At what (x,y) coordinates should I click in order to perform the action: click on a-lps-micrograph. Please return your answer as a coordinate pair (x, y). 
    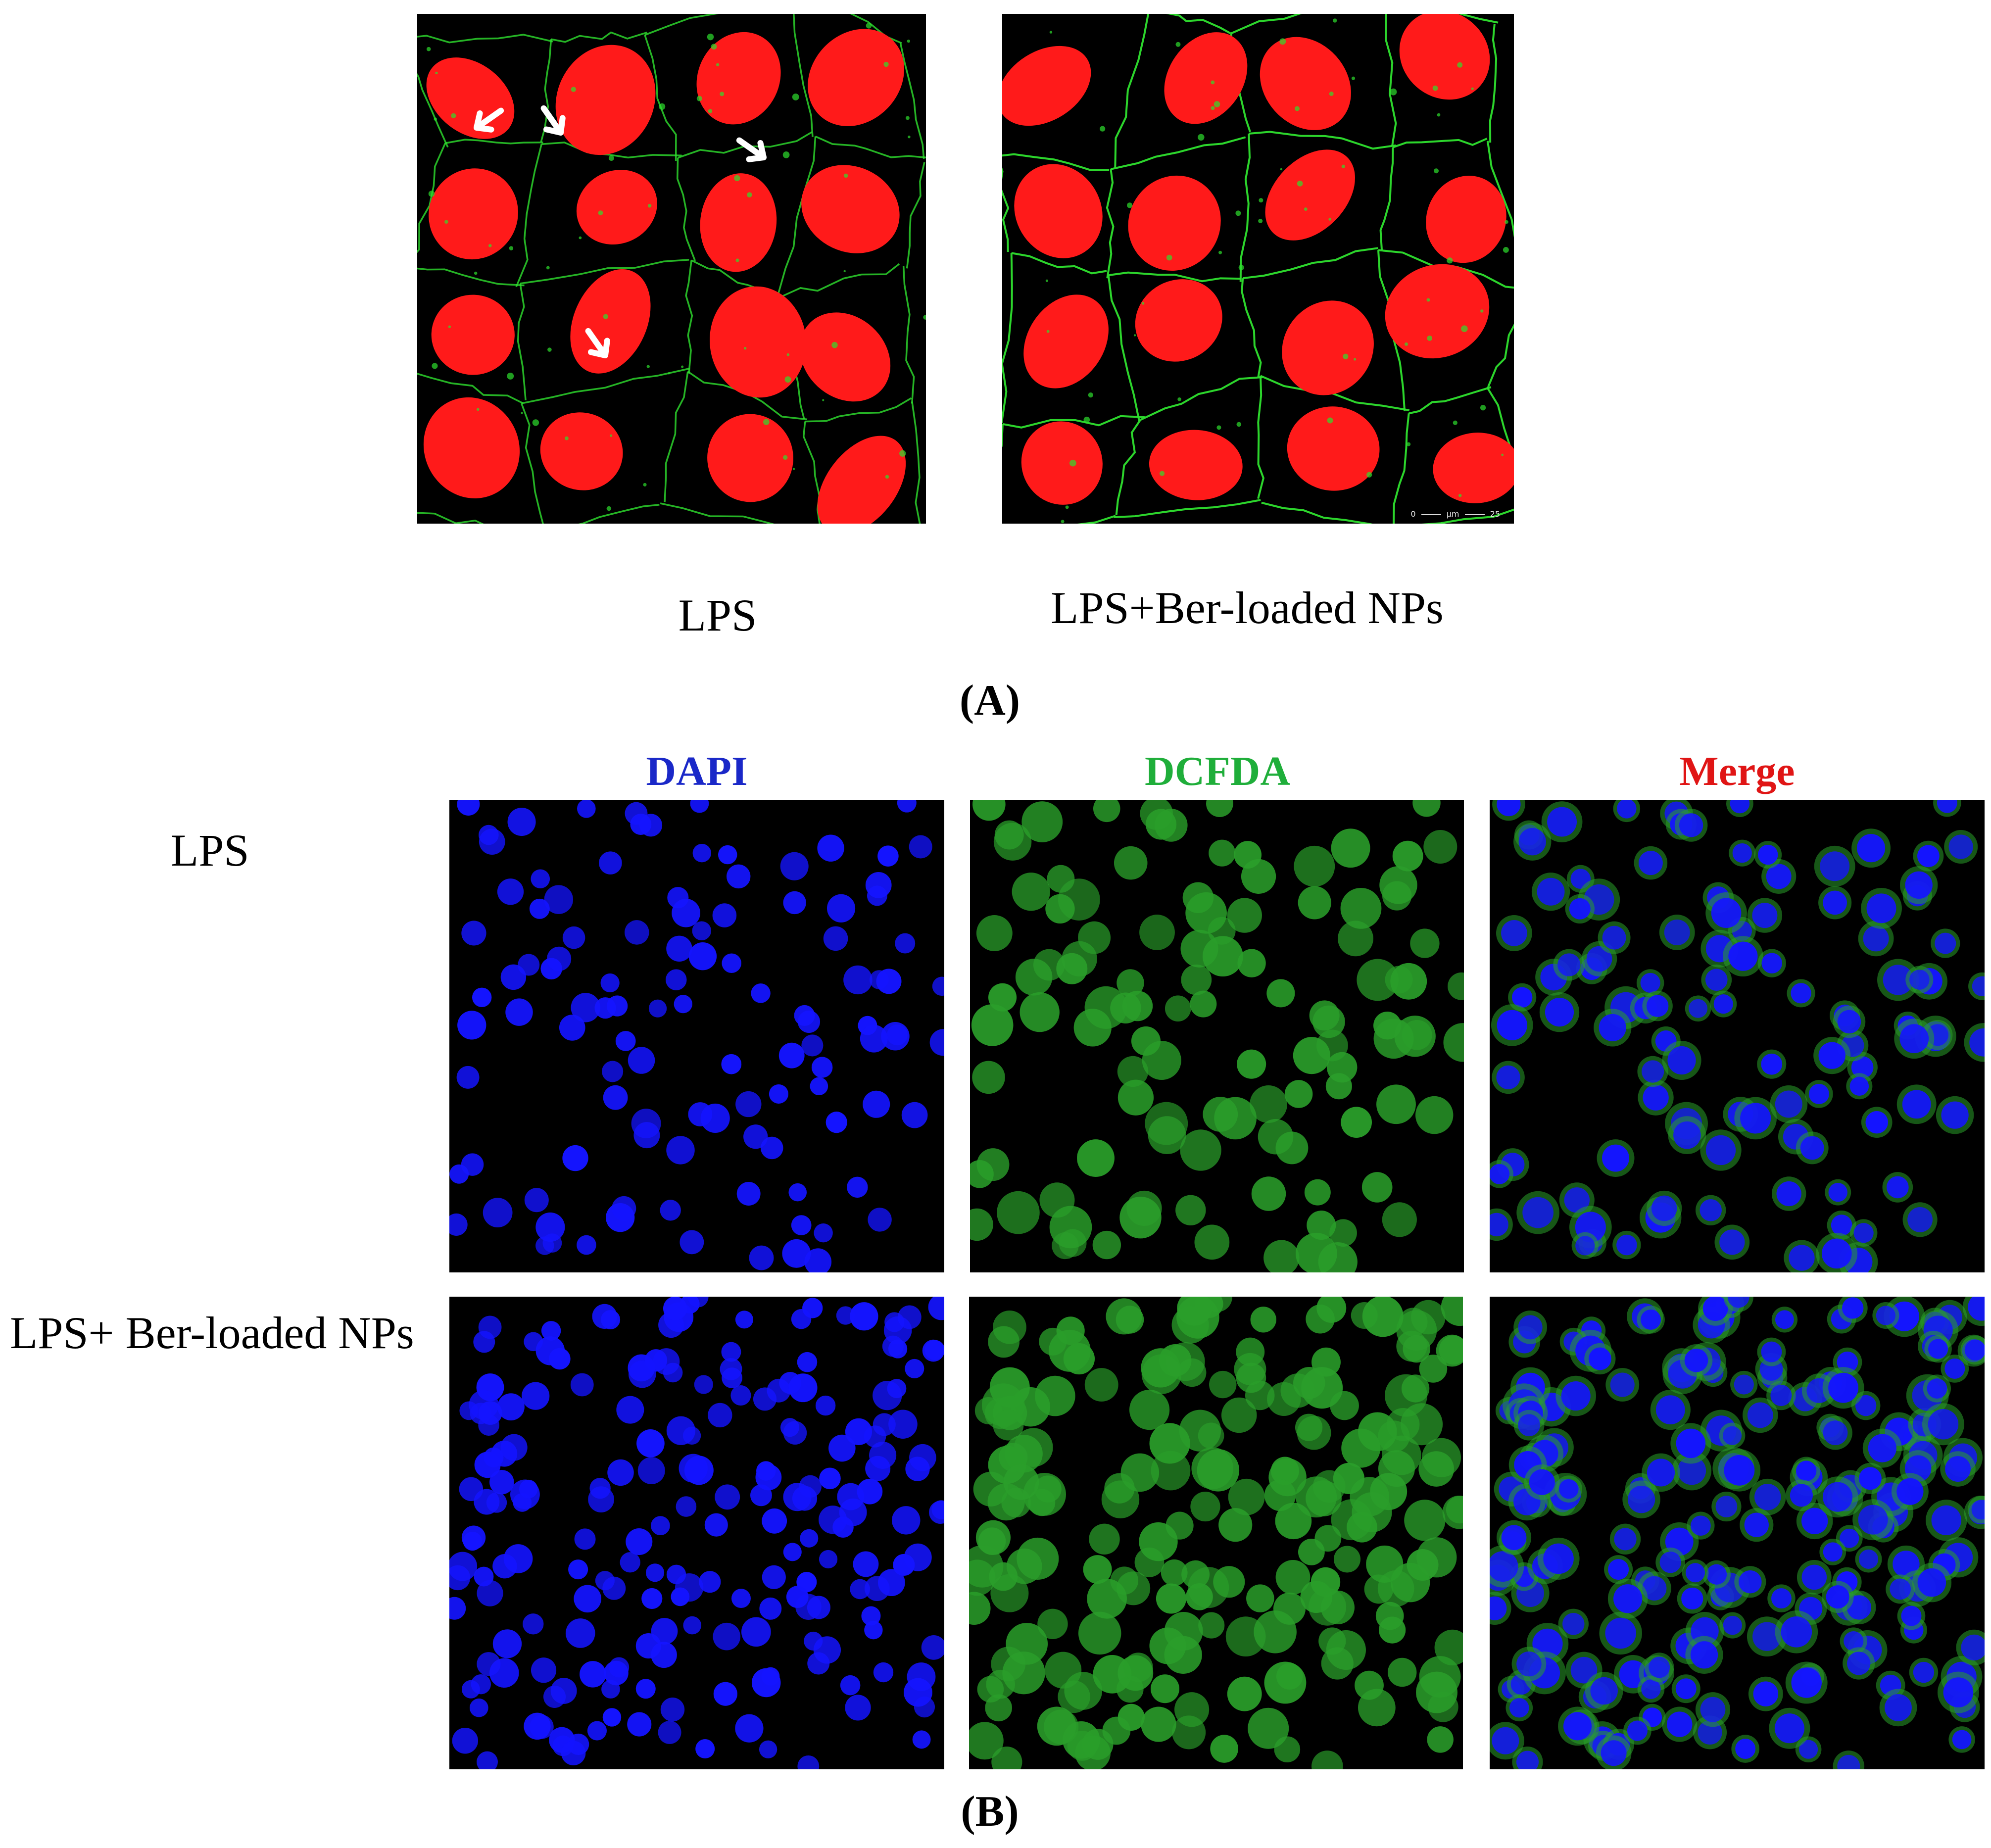
    Looking at the image, I should click on (671, 269).